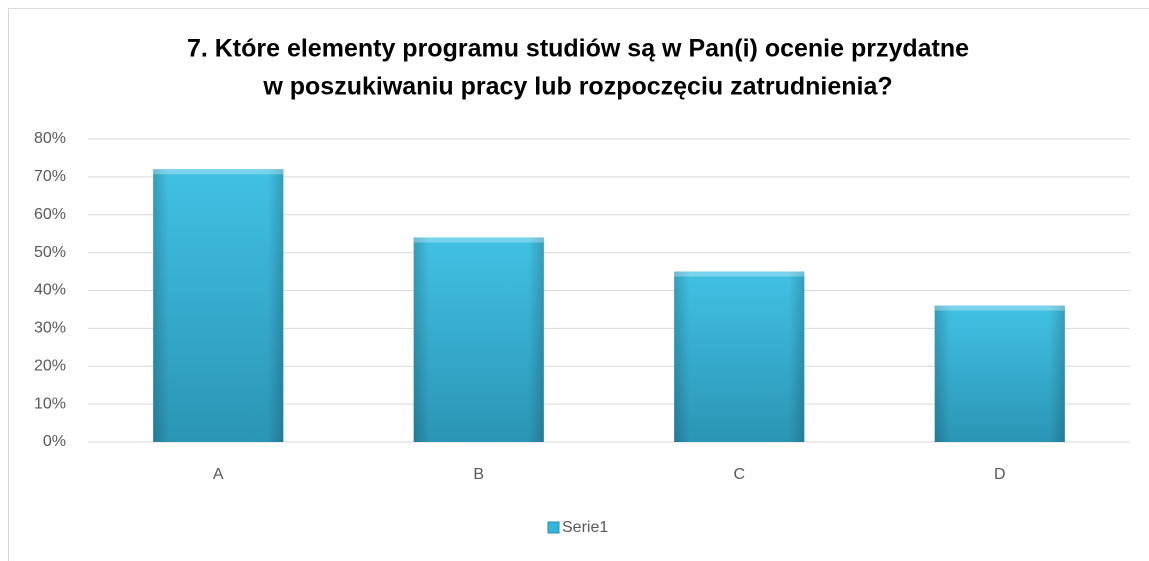  What do you see at coordinates (1000, 474) in the screenshot?
I see `x-tick-label: D` at bounding box center [1000, 474].